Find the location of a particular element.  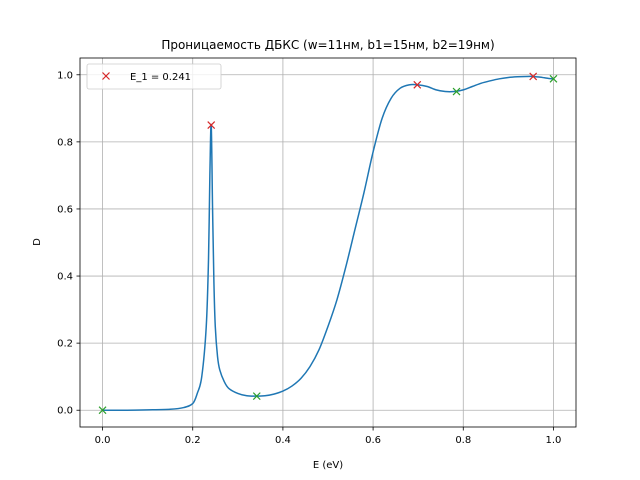

legend: E_1 = 0.241 is located at coordinates (154, 76).